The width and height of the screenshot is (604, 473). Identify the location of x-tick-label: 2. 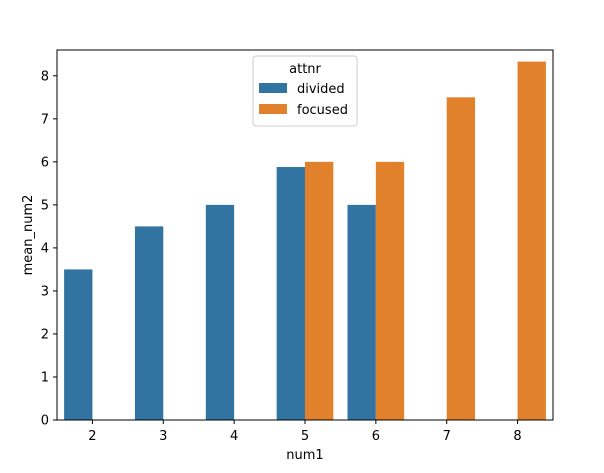
(92, 436).